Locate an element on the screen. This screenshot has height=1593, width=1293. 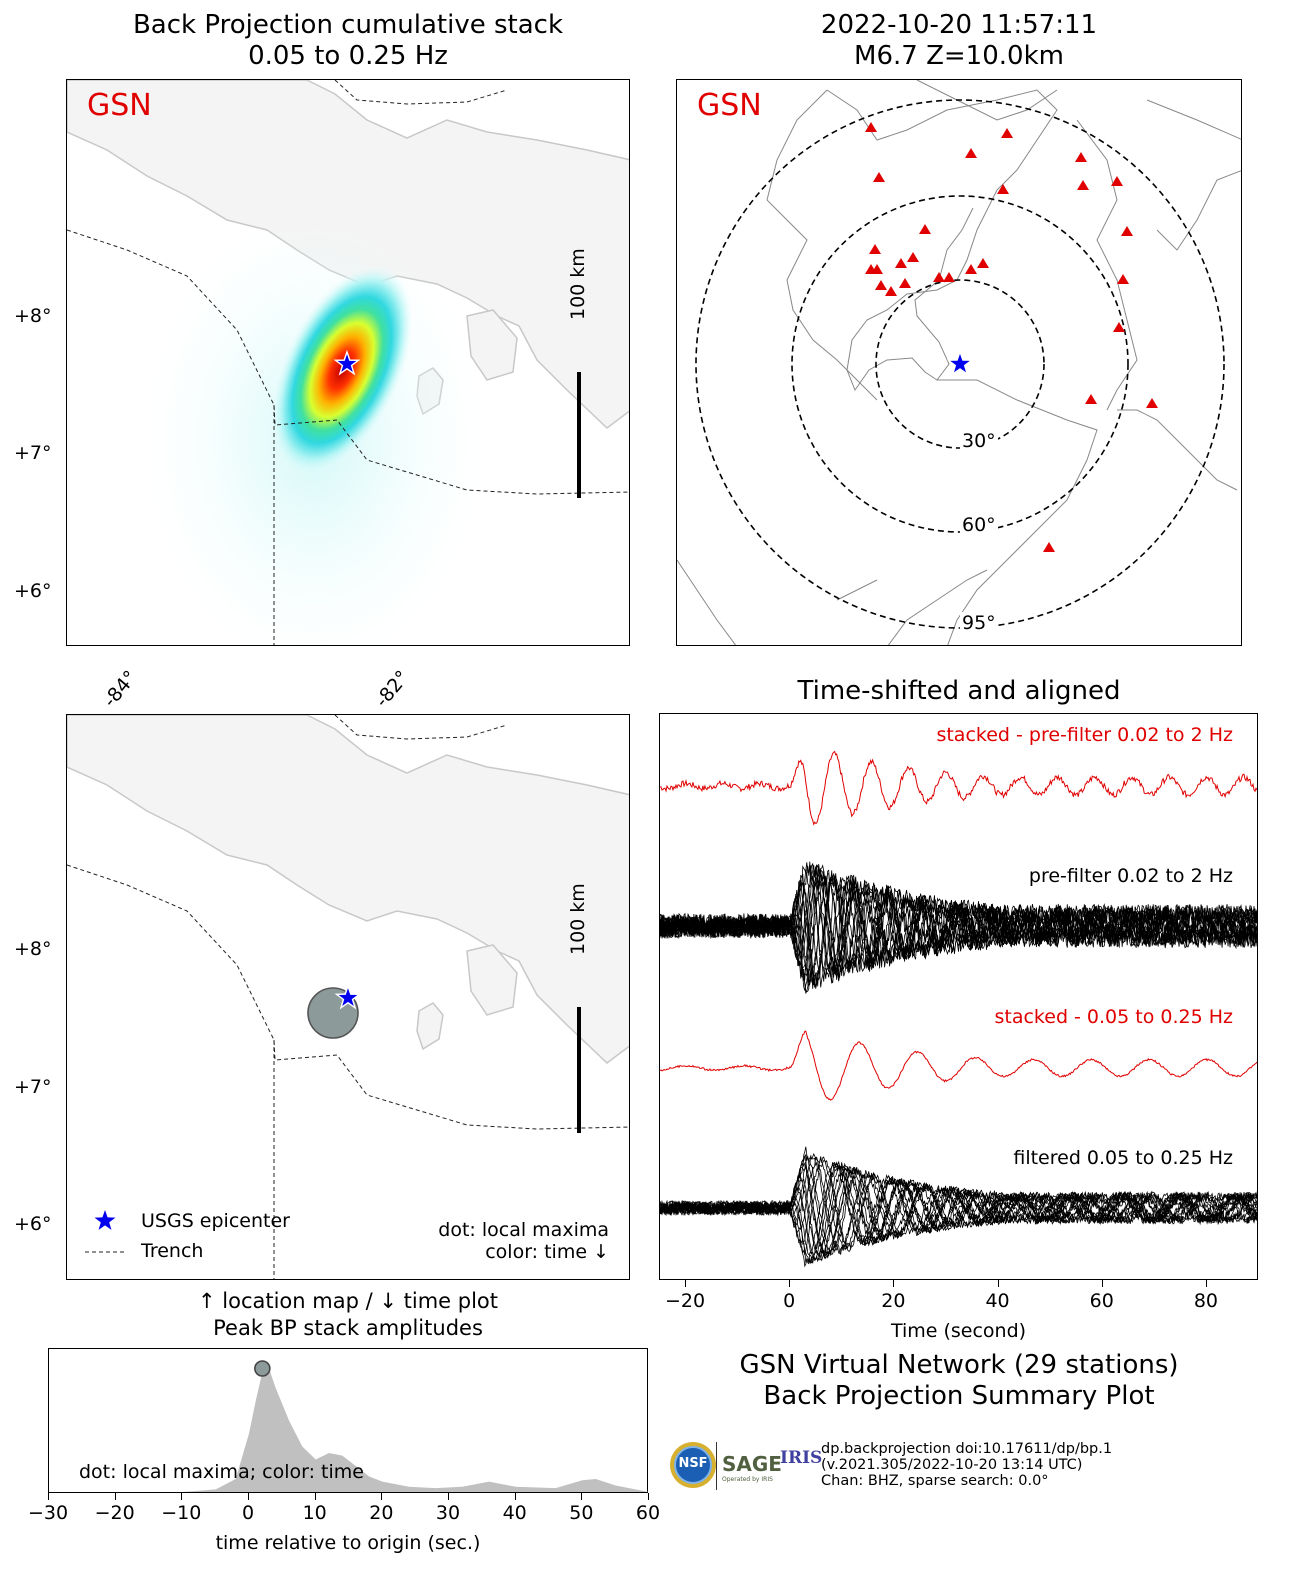
ring-label-95: 95° is located at coordinates (979, 623).